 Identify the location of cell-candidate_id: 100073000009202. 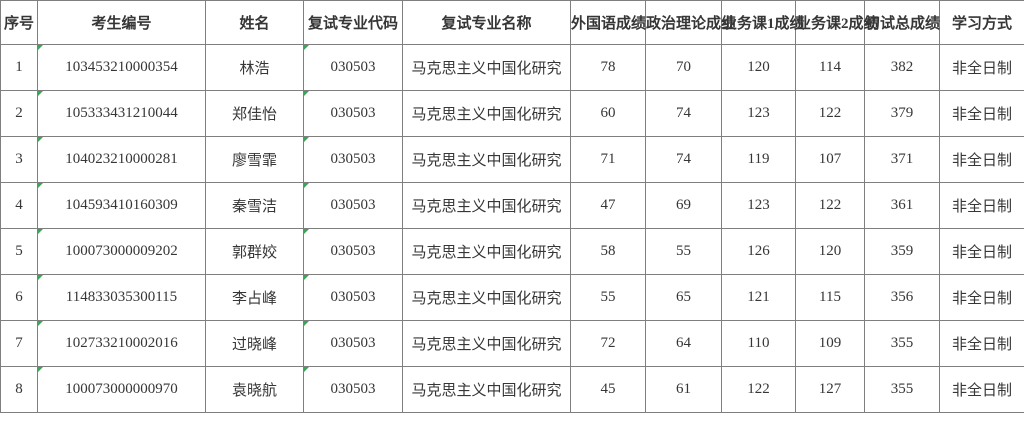
(121, 251).